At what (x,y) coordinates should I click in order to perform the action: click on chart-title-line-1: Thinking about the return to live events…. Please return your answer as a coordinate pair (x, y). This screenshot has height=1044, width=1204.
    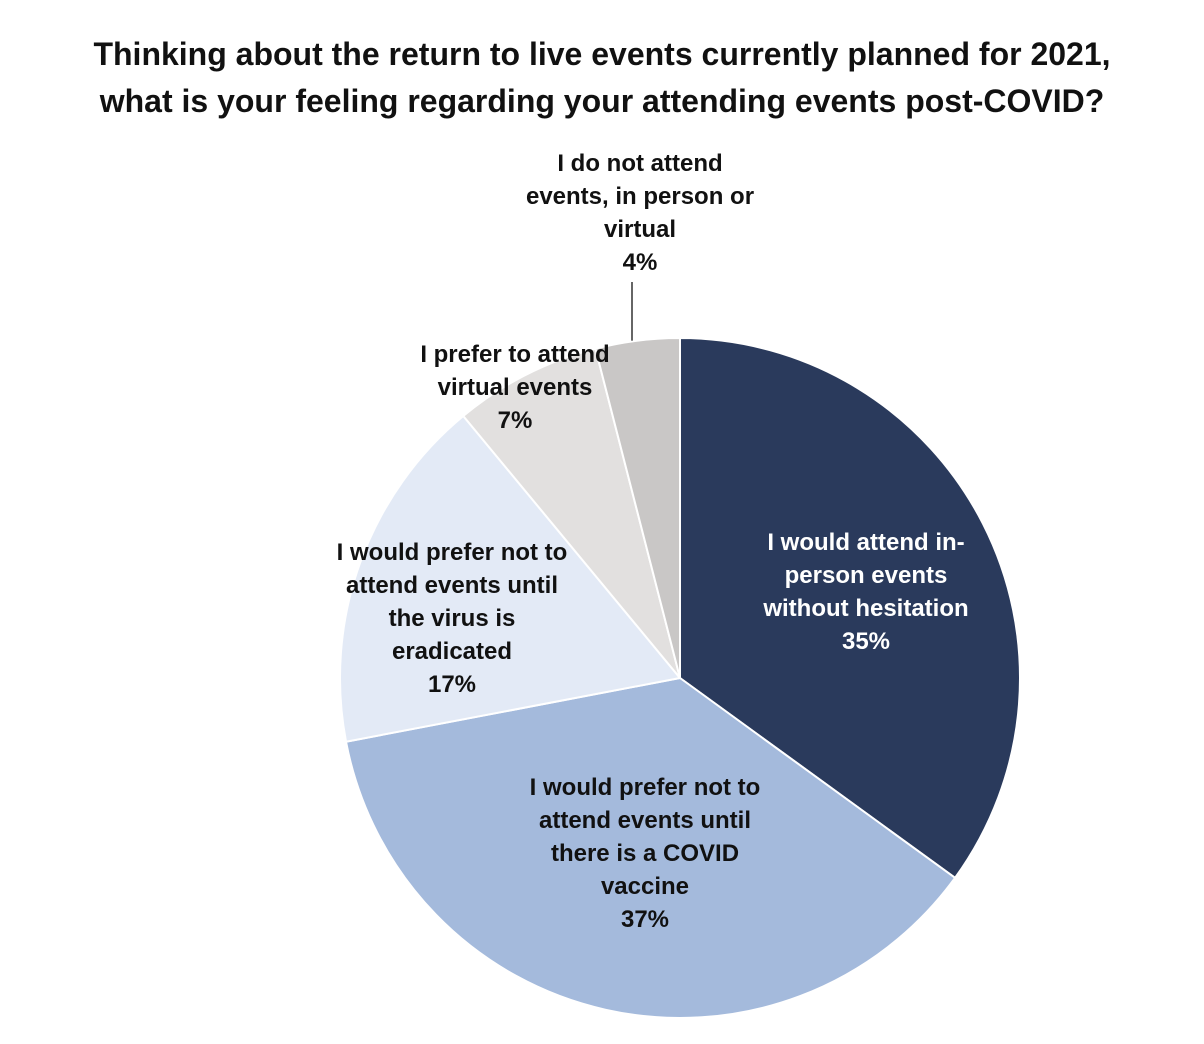
    Looking at the image, I should click on (601, 54).